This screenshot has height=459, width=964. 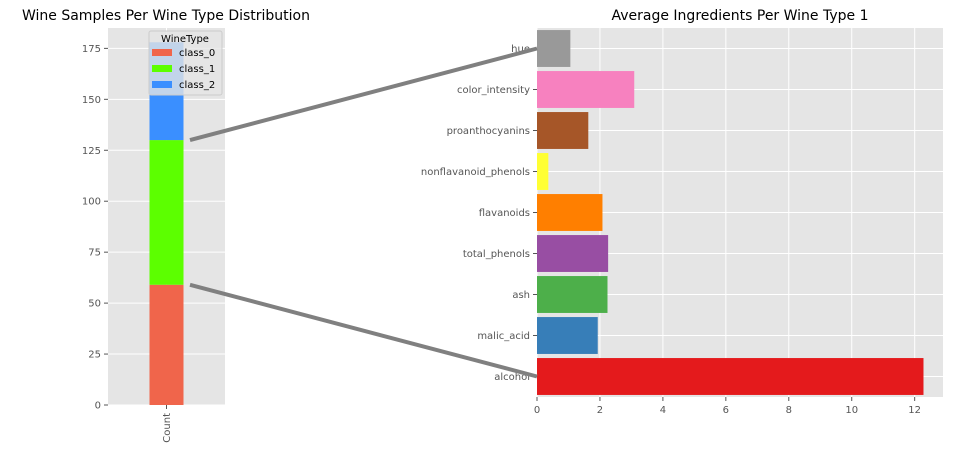 I want to click on y-tick-label: nonflavanoid_phenols, so click(x=475, y=172).